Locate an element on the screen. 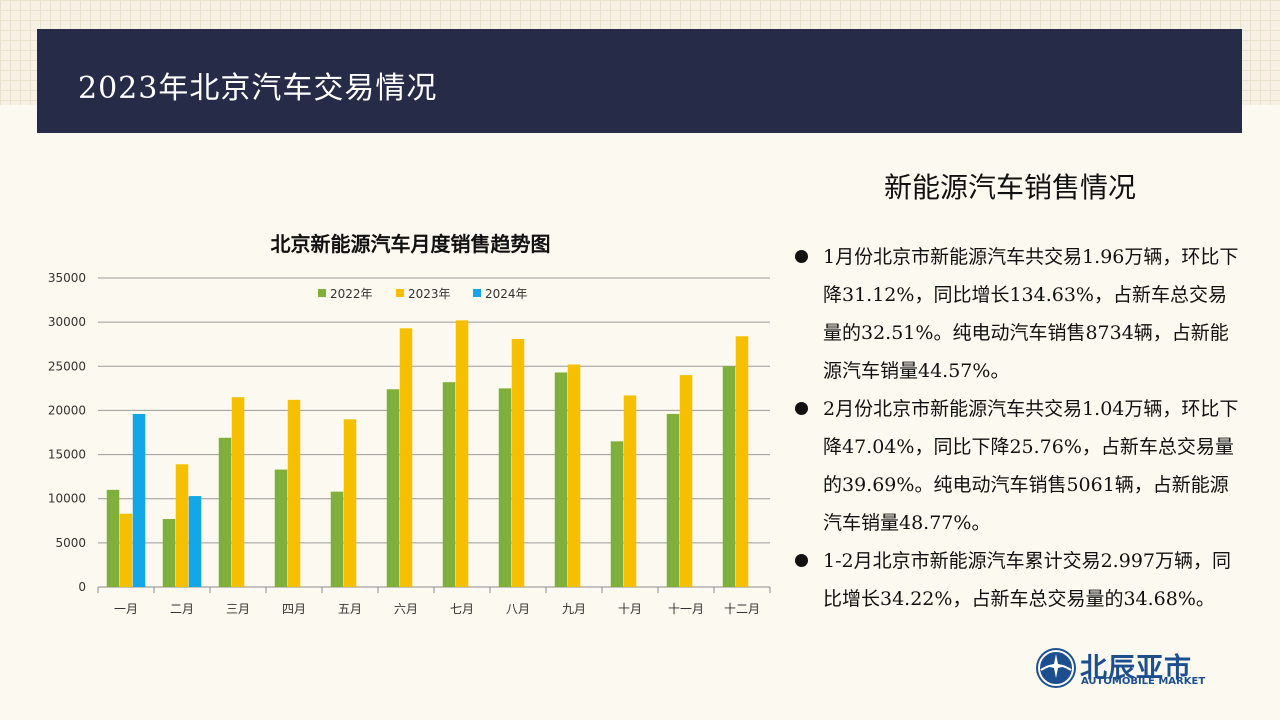 The image size is (1280, 720). page-title: 2023年北京汽车交易情况 is located at coordinates (258, 88).